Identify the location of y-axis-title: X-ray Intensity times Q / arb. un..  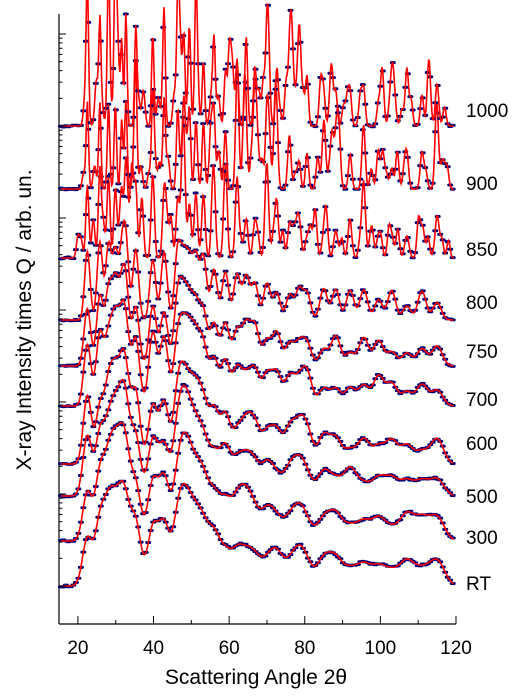
(24, 319).